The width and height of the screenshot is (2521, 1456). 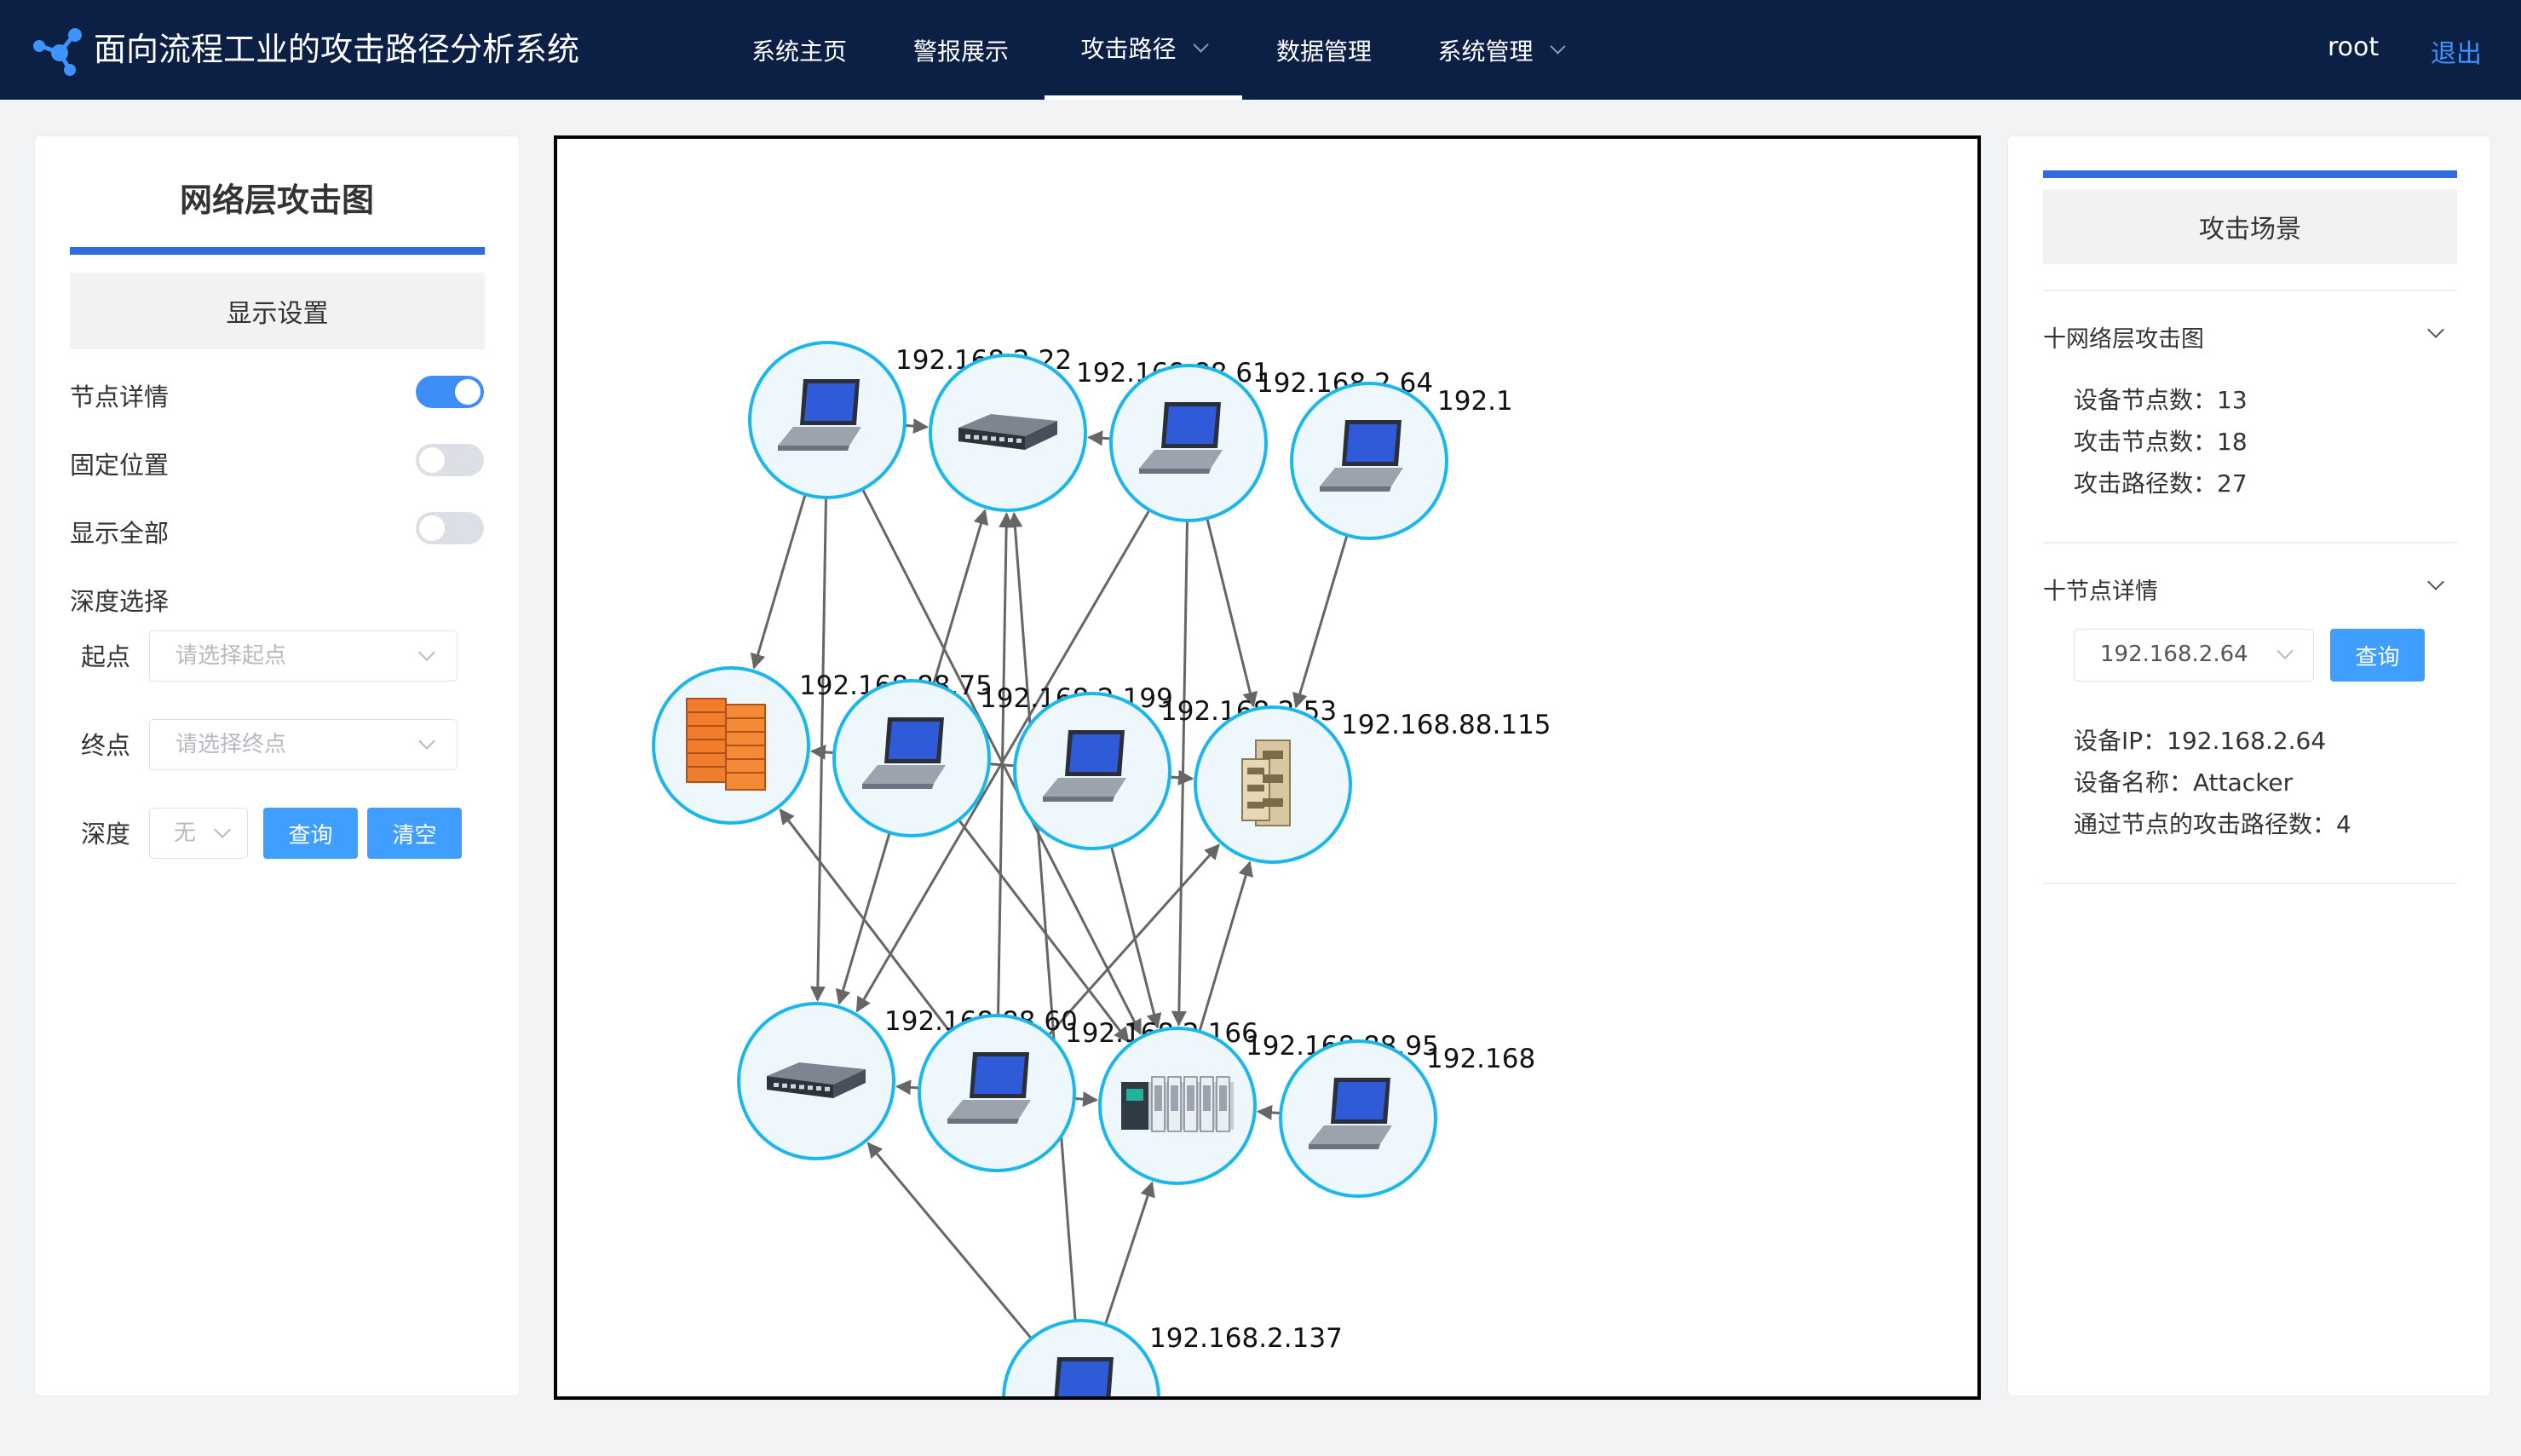 What do you see at coordinates (185, 833) in the screenshot?
I see `depth-value: 无` at bounding box center [185, 833].